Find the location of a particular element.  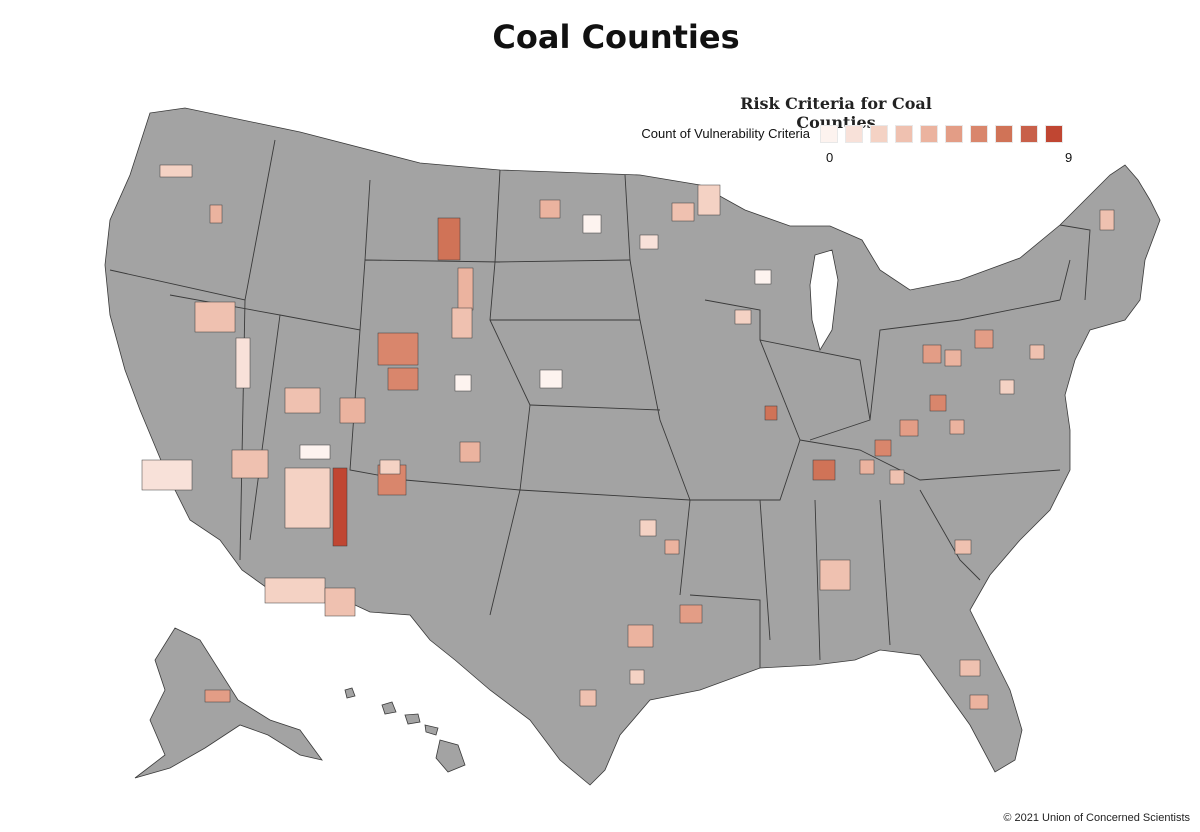

legend-swatches is located at coordinates (945, 134).